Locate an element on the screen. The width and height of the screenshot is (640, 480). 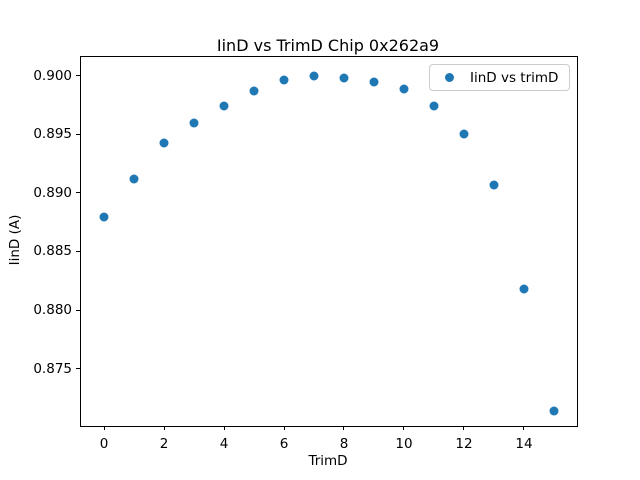
legend: IinD vs trimD is located at coordinates (499, 77).